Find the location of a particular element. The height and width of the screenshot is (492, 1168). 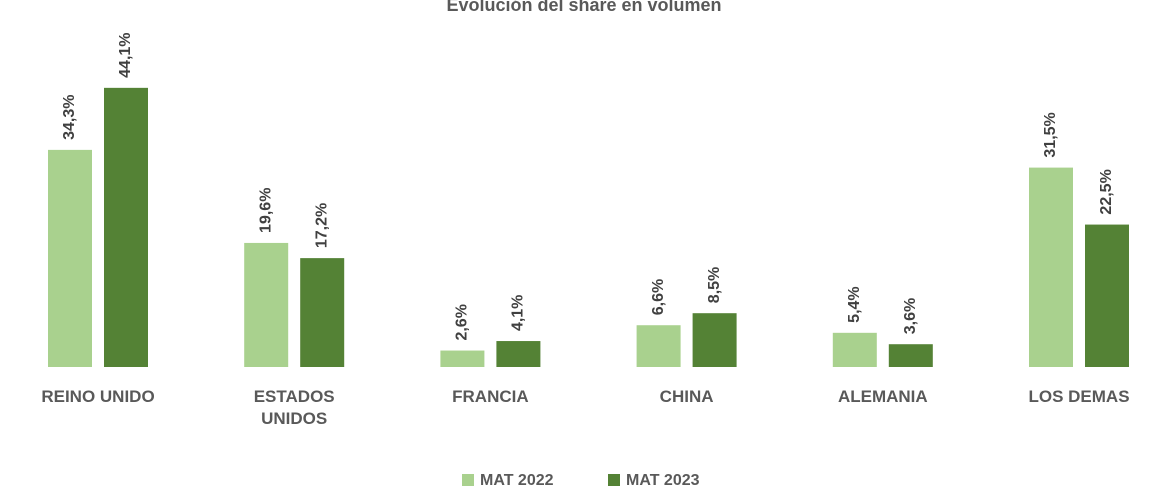

chart-title: Evolución del share en volumen is located at coordinates (583, 7).